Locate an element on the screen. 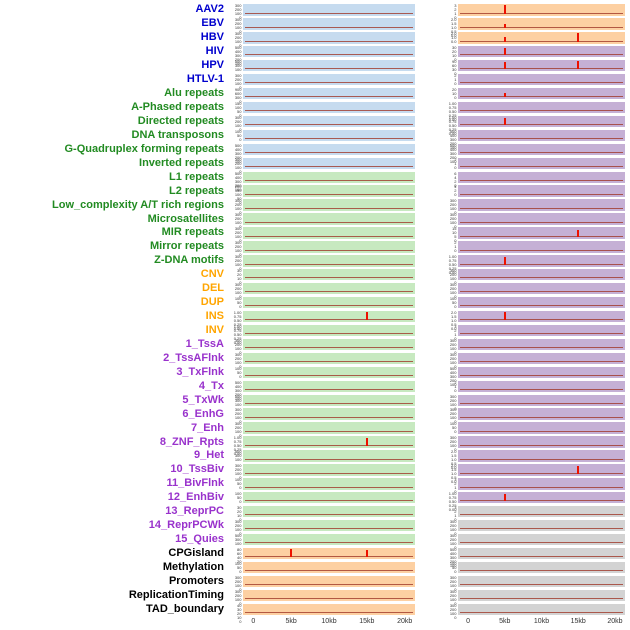 Image resolution: width=630 pixels, height=630 pixels. y-tick-label: 0.0 is located at coordinates (453, 482).